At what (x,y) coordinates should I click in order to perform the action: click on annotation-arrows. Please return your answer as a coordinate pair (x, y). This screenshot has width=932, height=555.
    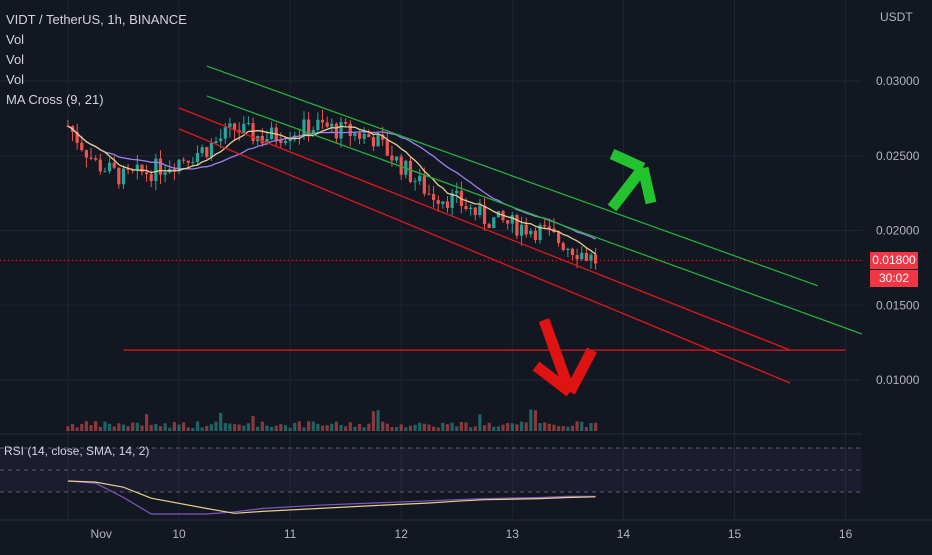
    Looking at the image, I should click on (594, 272).